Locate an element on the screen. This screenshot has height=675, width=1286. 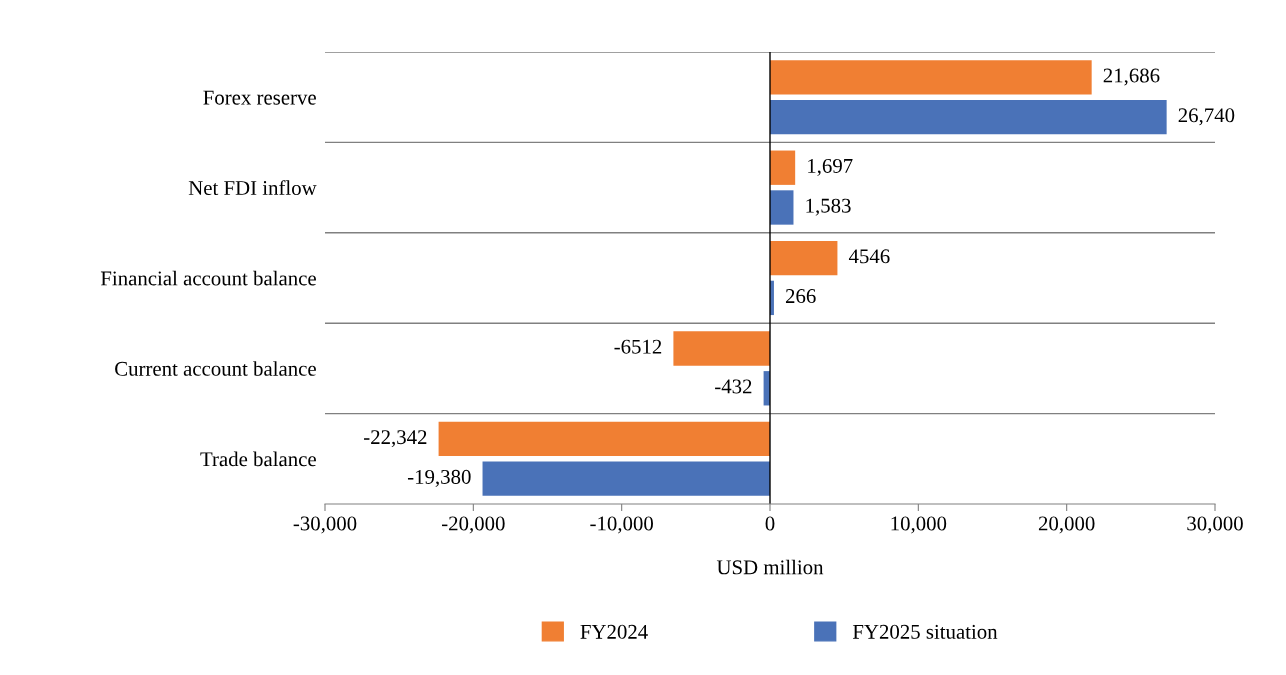
y-tick-label: Current account balance is located at coordinates (215, 368).